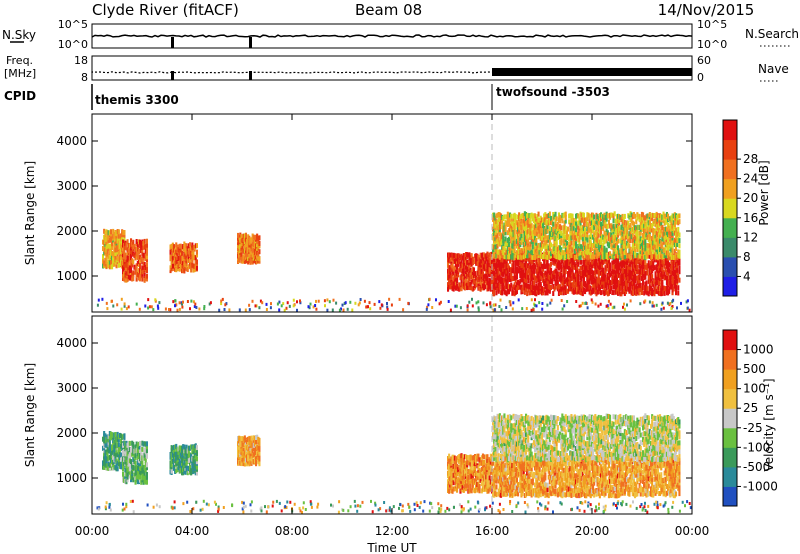 Image resolution: width=800 pixels, height=554 pixels. What do you see at coordinates (773, 69) in the screenshot?
I see `nave-label: Nave` at bounding box center [773, 69].